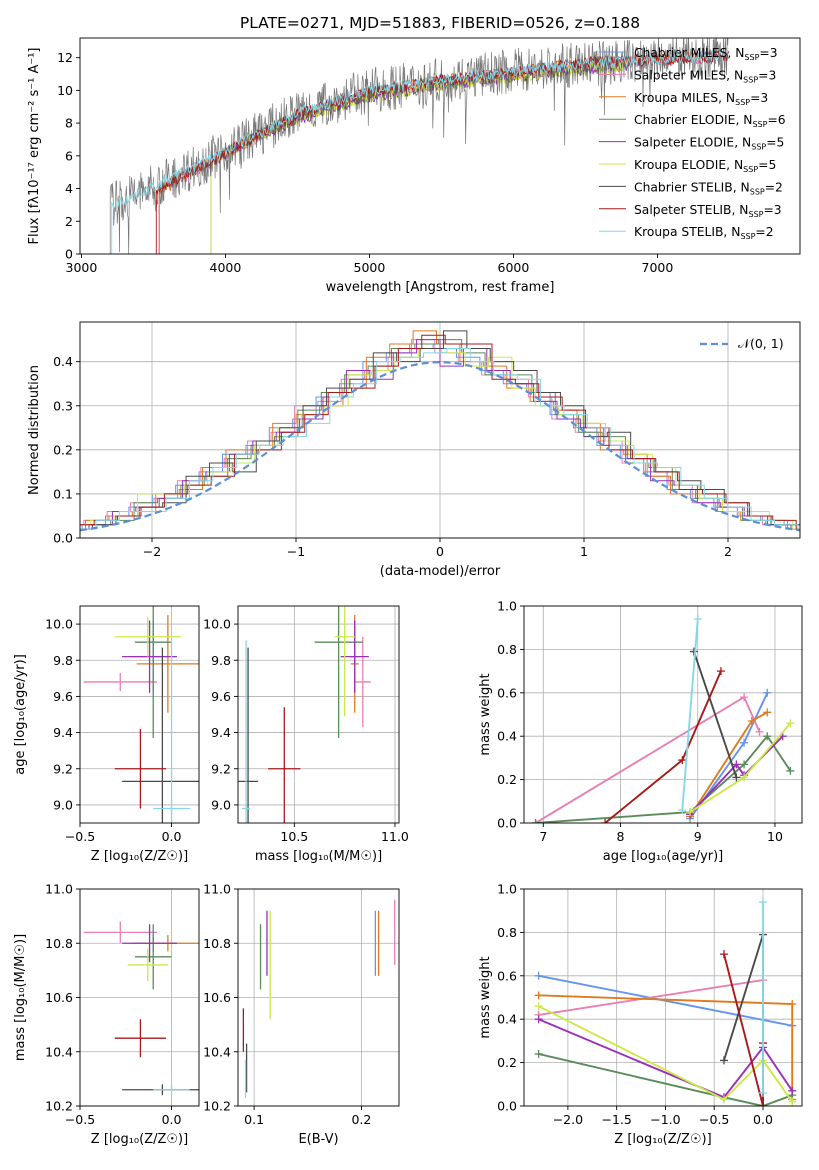 The image size is (819, 1170). Describe the element at coordinates (63, 696) in the screenshot. I see `y-tick-label: 9.6` at that location.